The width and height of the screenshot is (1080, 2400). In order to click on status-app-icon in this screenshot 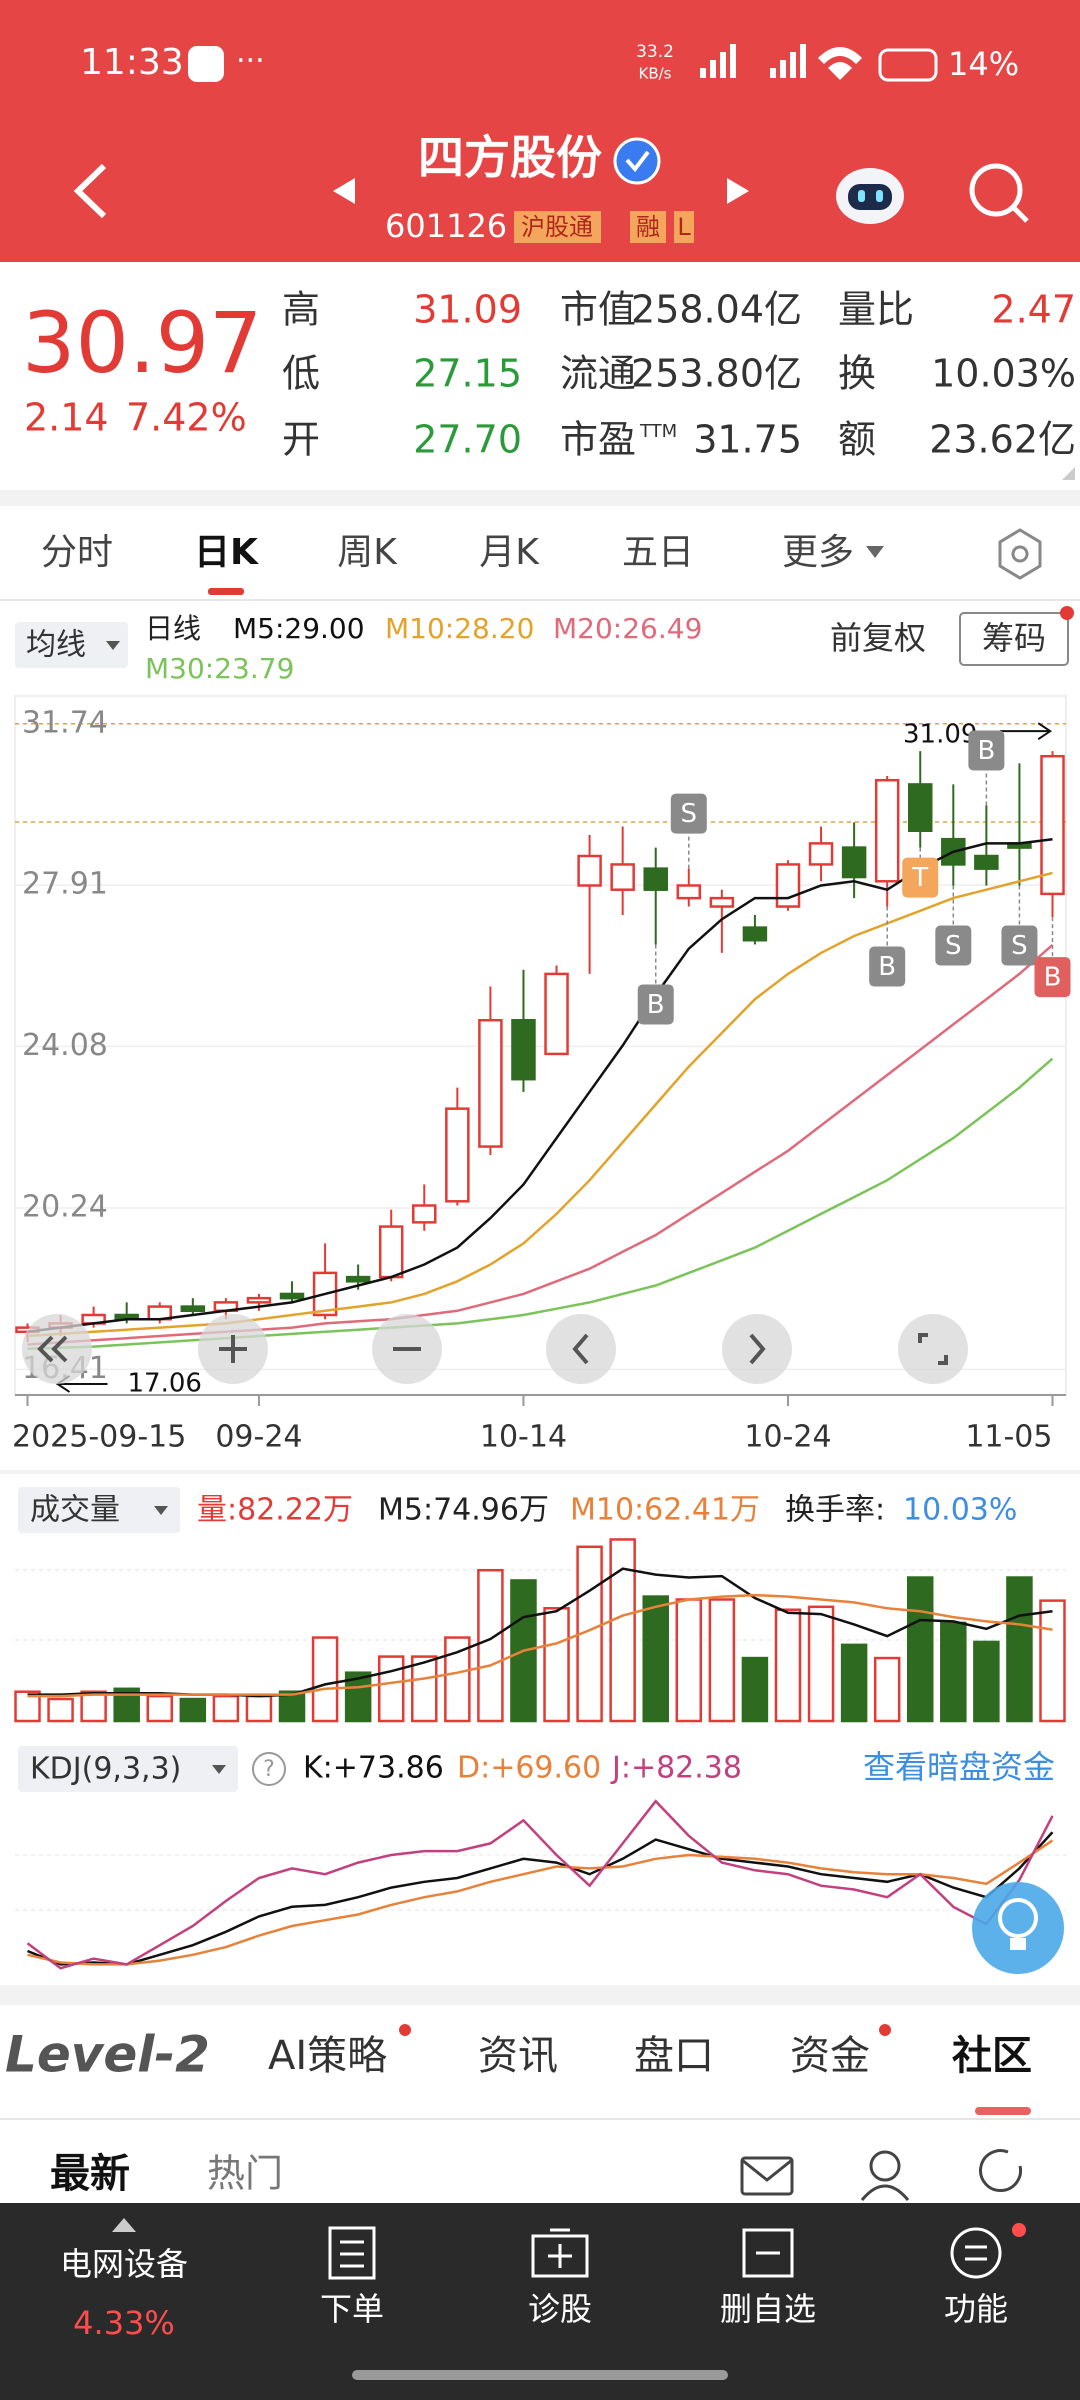, I will do `click(206, 64)`.